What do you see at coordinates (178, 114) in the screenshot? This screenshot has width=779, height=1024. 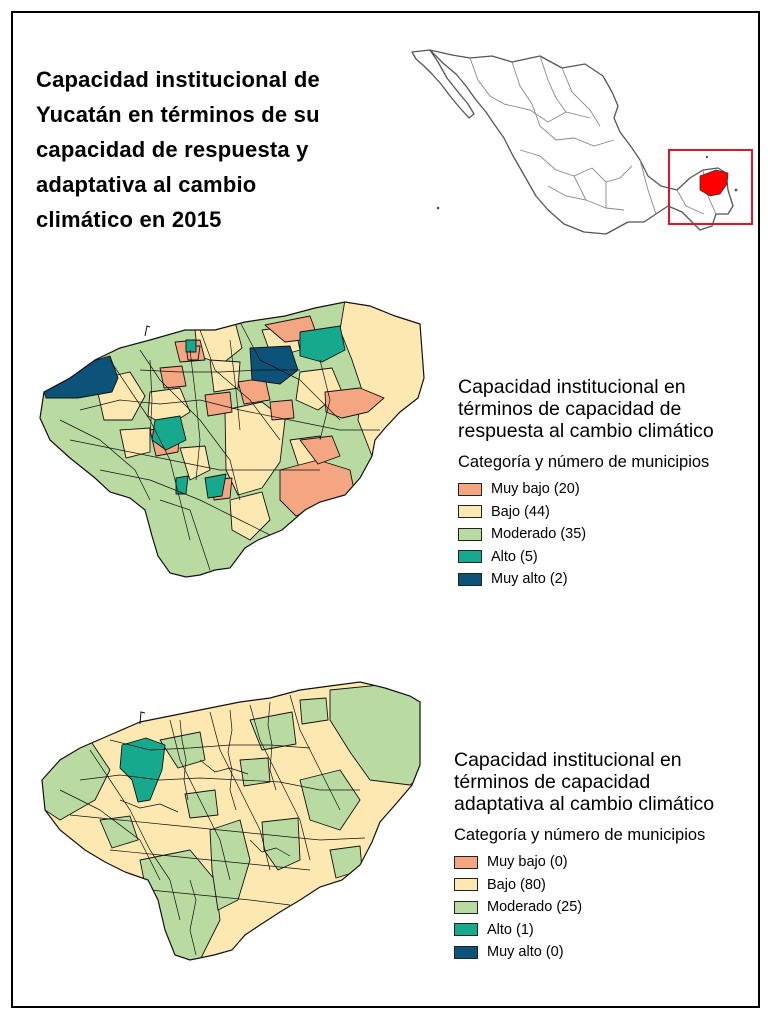 I see `title-line: Yucatán en términos de su` at bounding box center [178, 114].